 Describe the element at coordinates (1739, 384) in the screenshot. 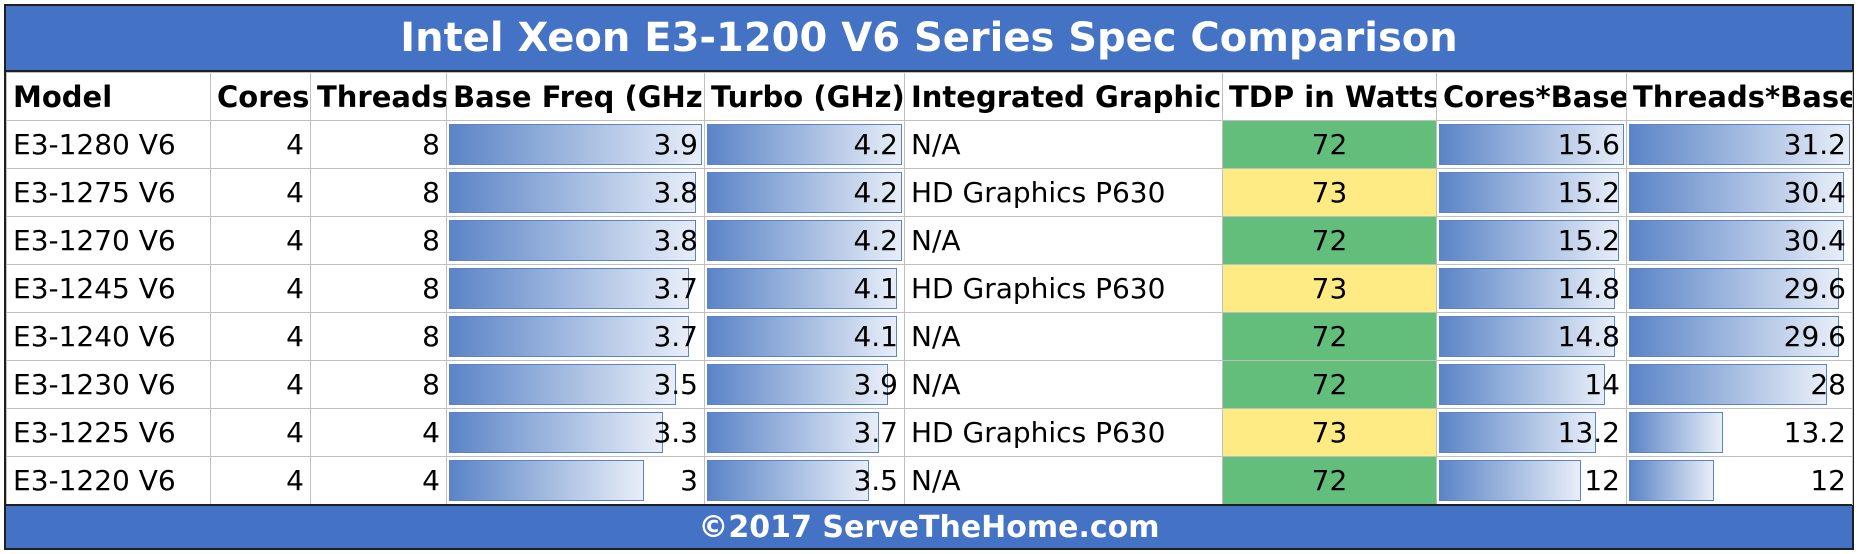

I see `threads-base-cell: 28` at that location.